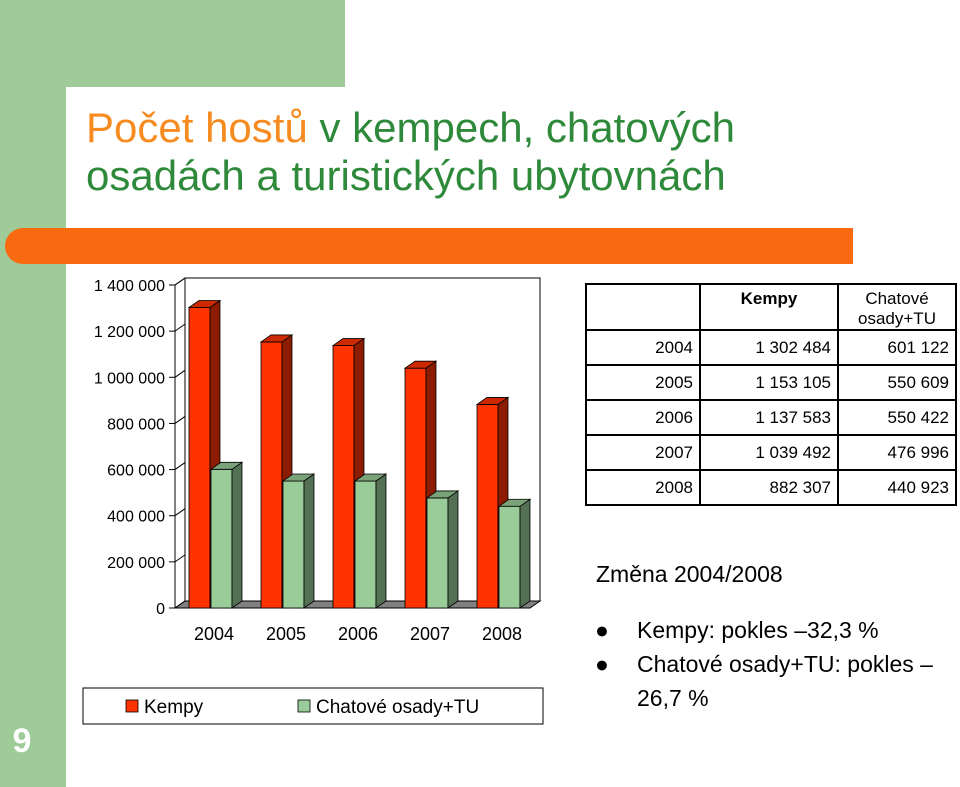  I want to click on table-cell-year: 2008, so click(643, 487).